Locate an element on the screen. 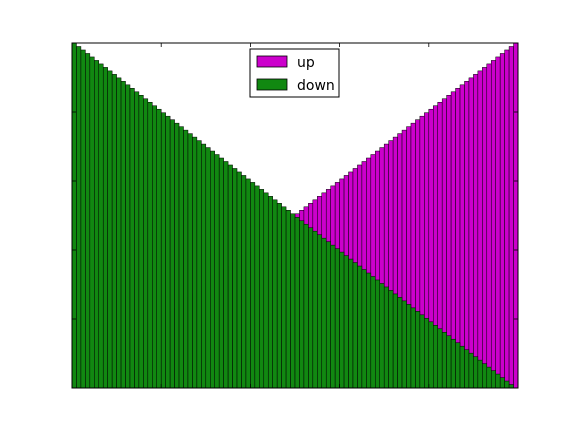 The height and width of the screenshot is (432, 576). legend-label-down: down is located at coordinates (316, 86).